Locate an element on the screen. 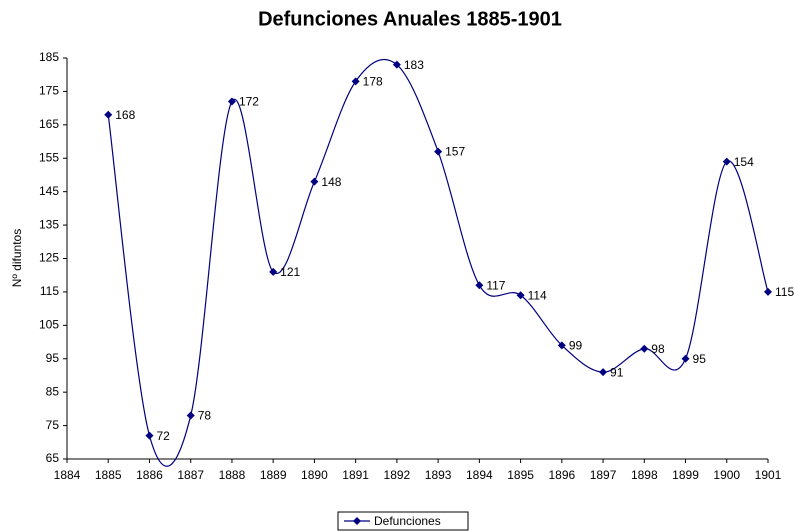  x-tick-label: 1896 is located at coordinates (561, 475).